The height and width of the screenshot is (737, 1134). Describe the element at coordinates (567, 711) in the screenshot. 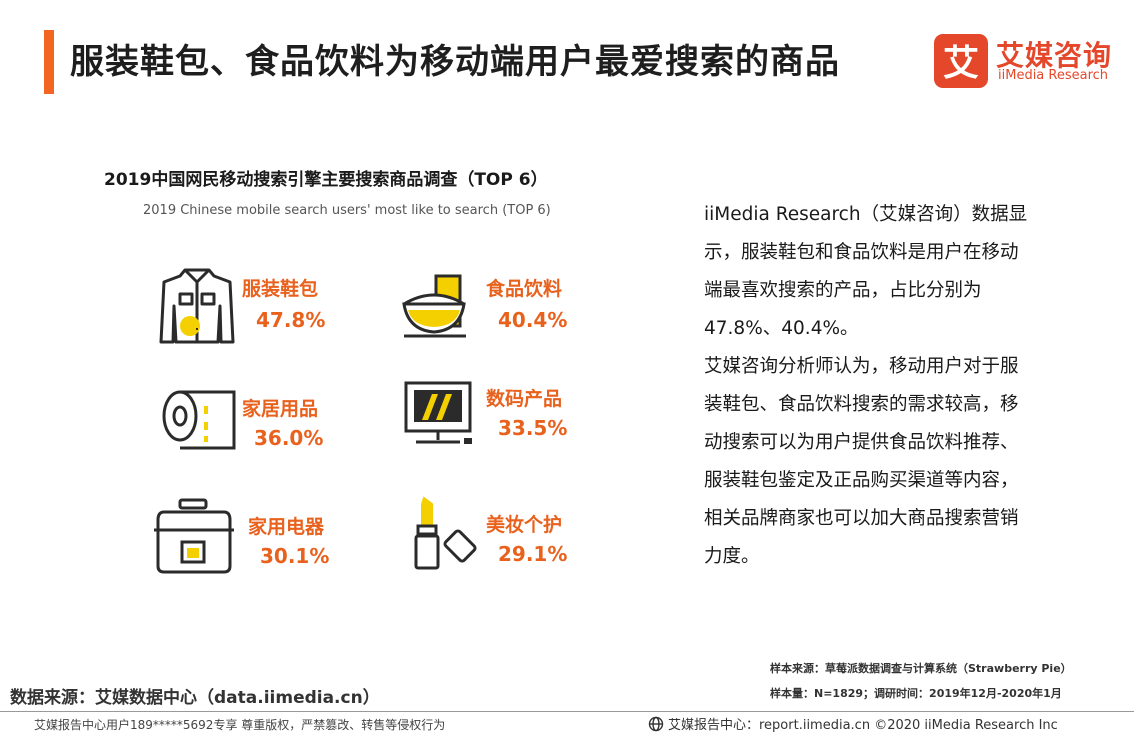

I see `footer-divider` at that location.